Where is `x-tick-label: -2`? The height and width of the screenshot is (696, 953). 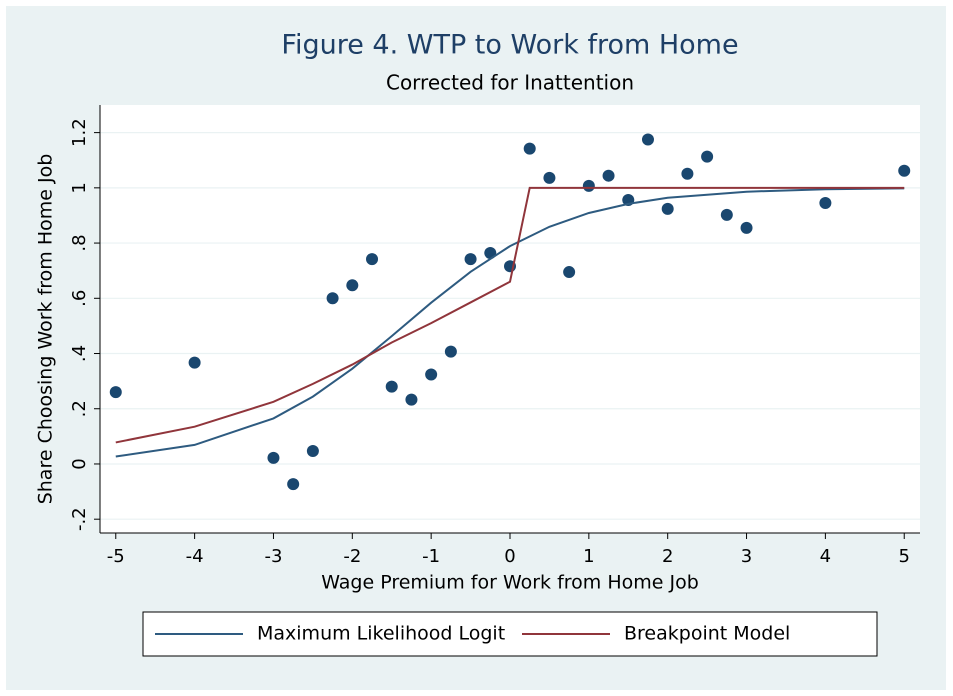 x-tick-label: -2 is located at coordinates (352, 556).